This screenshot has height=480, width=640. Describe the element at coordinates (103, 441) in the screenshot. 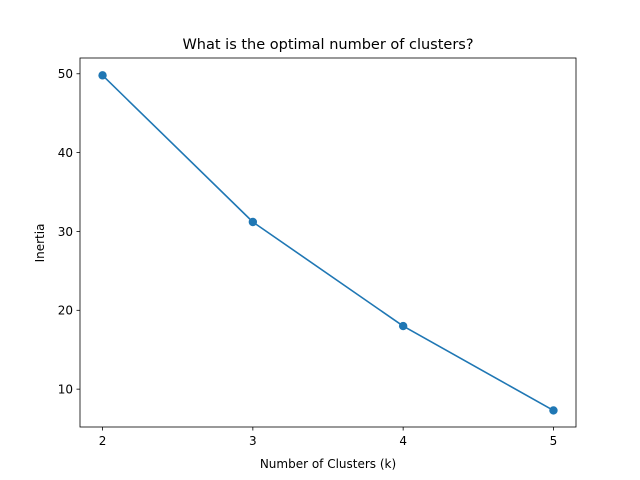

I see `x-tick-label-0: 2` at that location.